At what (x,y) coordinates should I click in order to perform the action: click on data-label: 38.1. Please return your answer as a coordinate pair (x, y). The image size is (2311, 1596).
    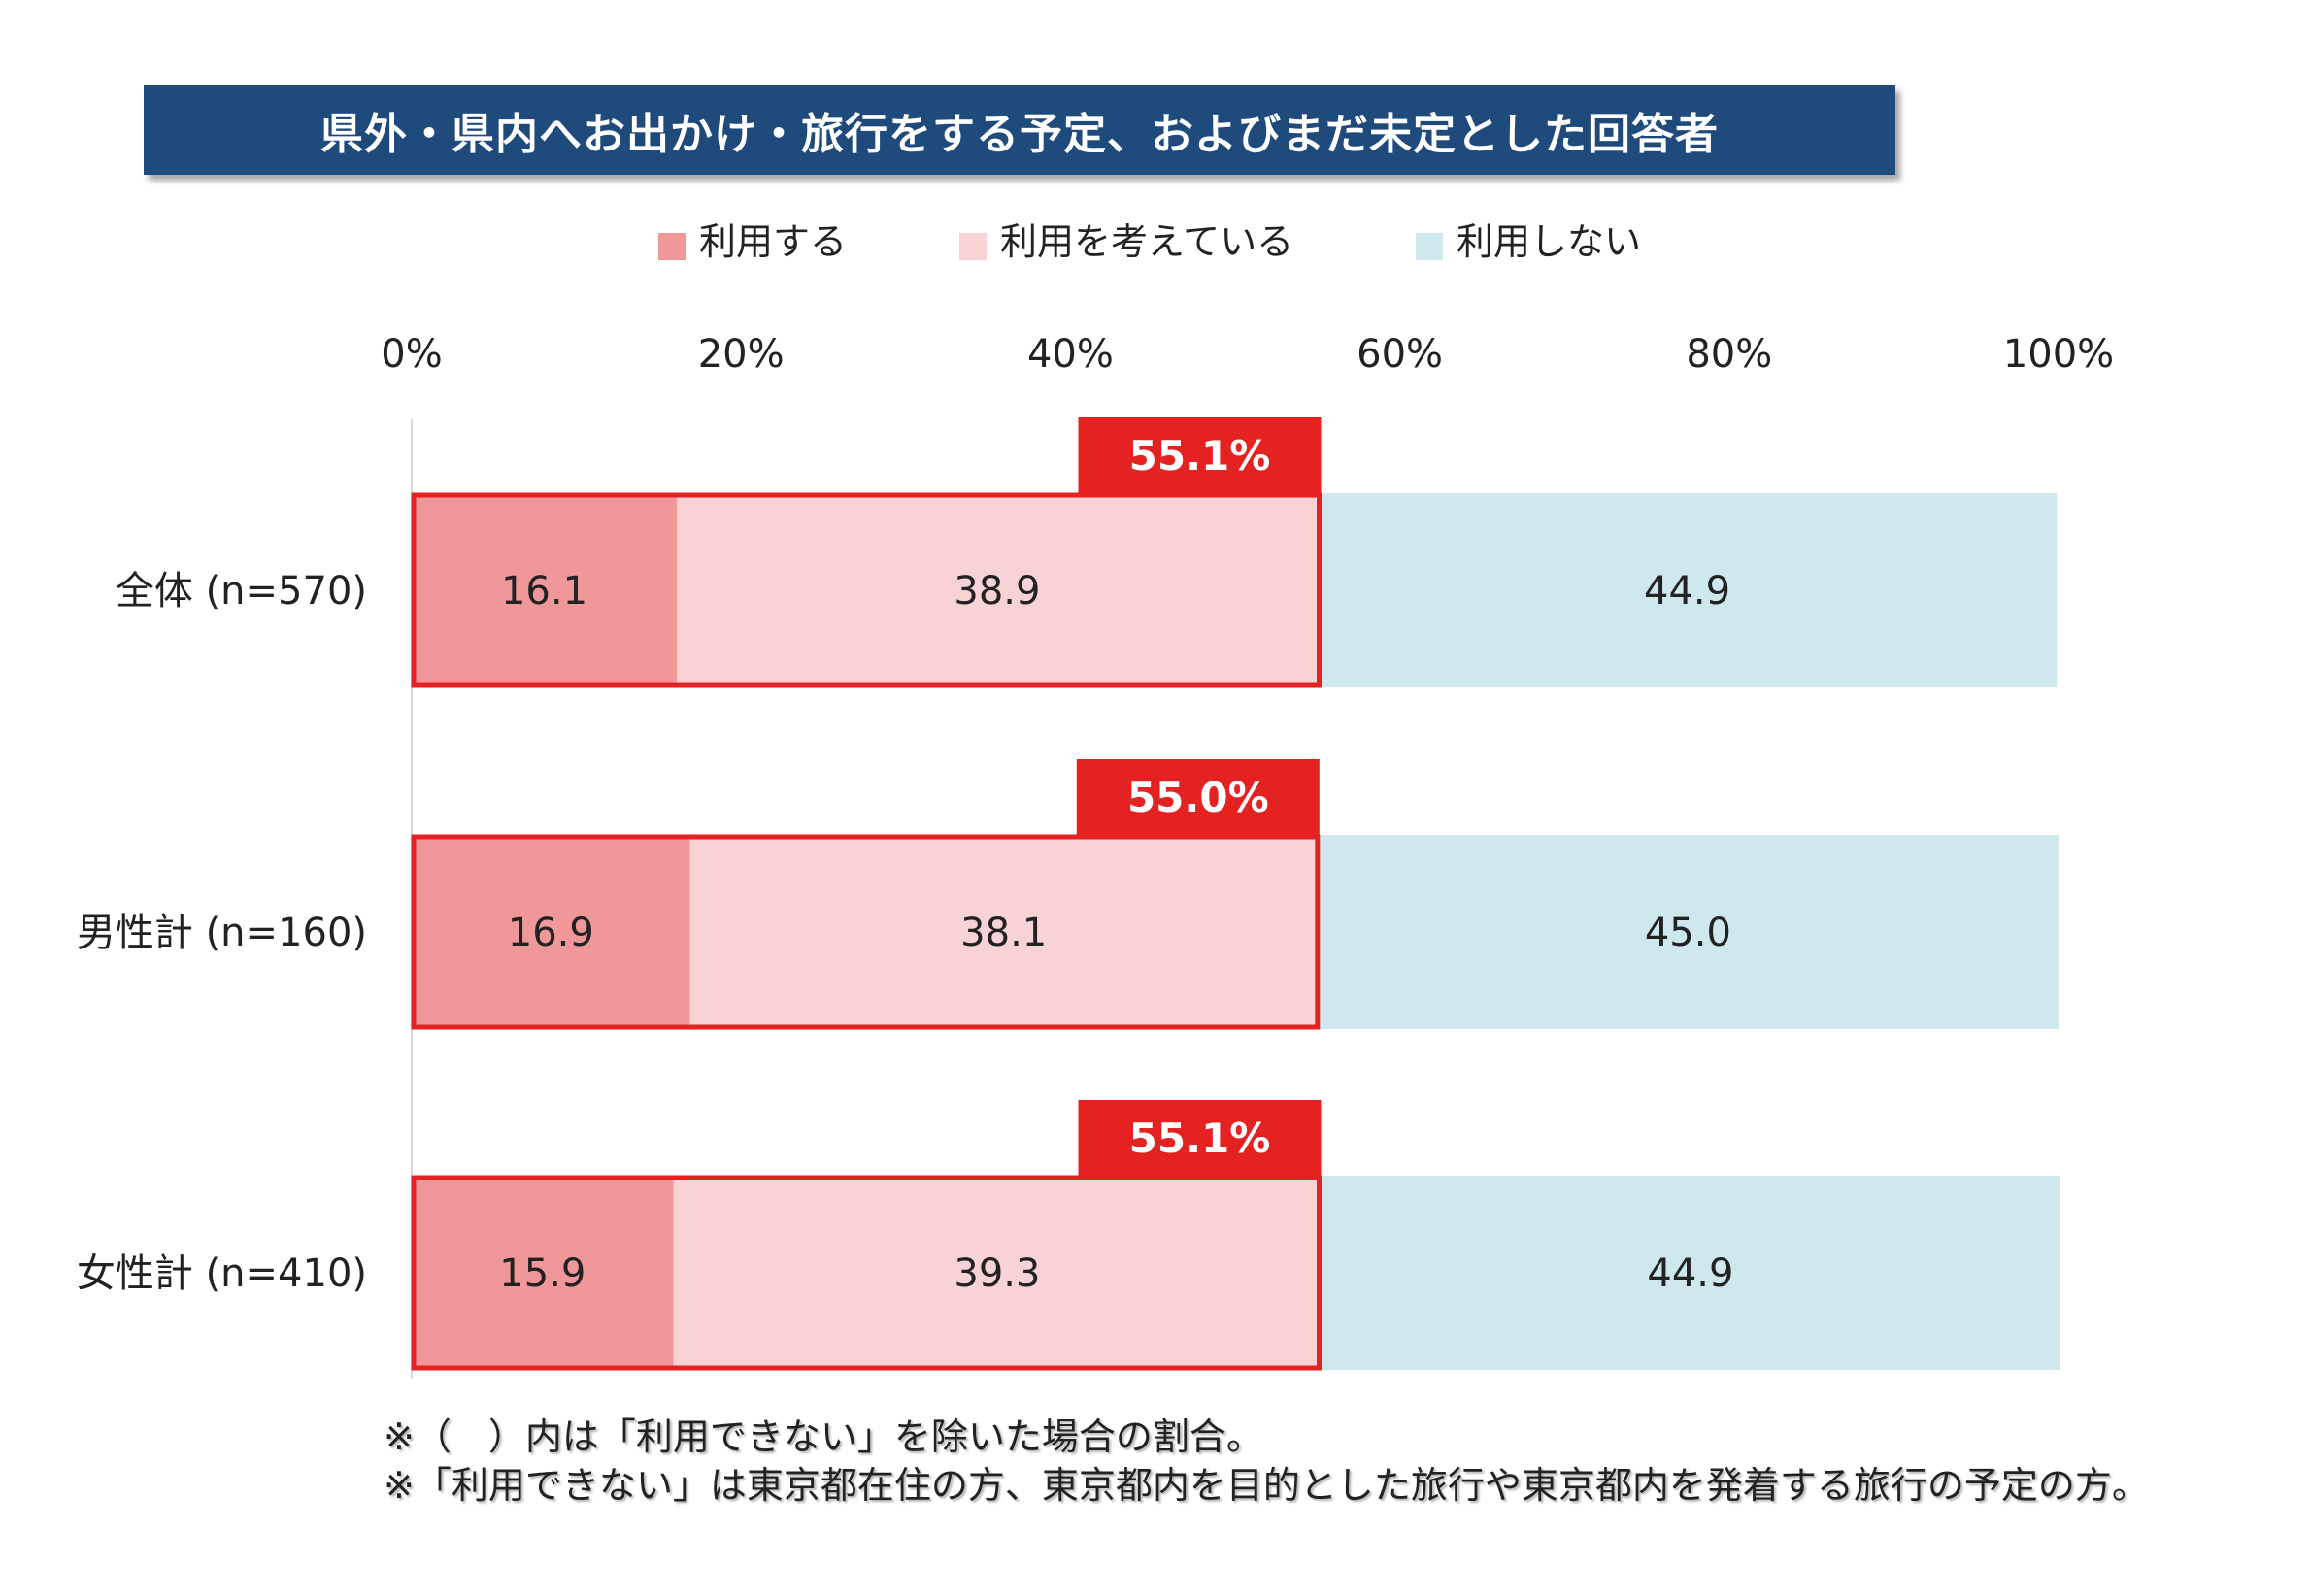
    Looking at the image, I should click on (1003, 933).